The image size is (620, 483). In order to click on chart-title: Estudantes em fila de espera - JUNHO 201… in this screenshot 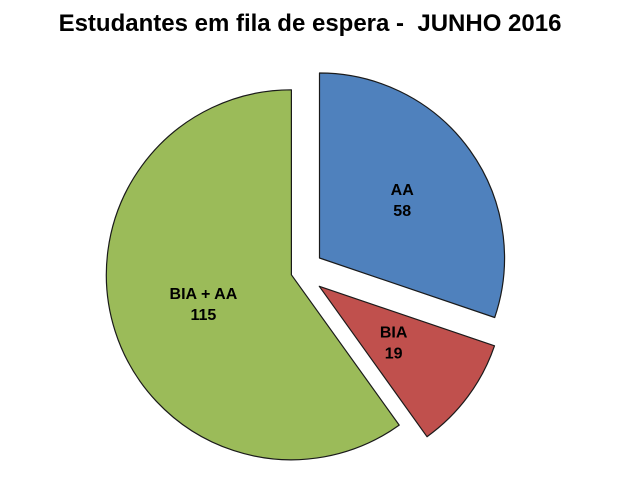, I will do `click(310, 23)`.